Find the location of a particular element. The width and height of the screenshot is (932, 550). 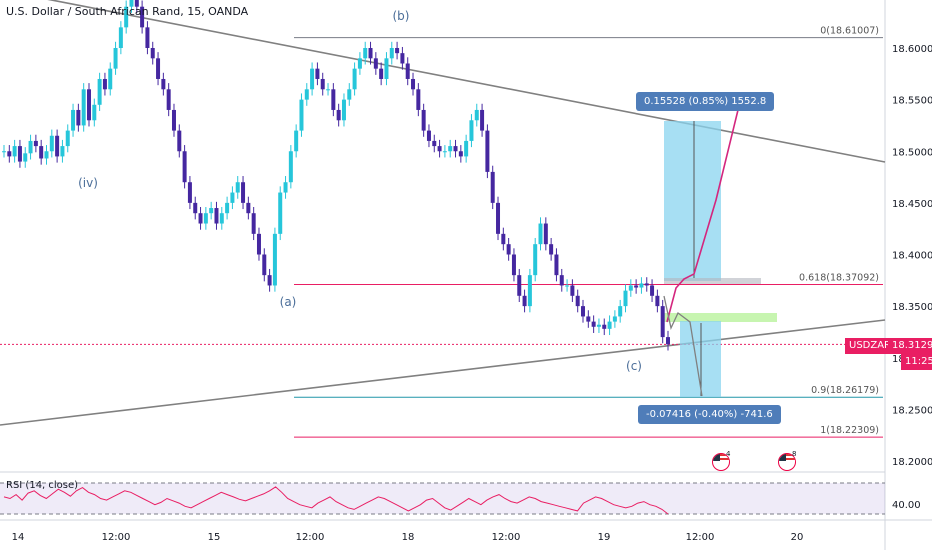

event-count-4: 4 is located at coordinates (728, 454).